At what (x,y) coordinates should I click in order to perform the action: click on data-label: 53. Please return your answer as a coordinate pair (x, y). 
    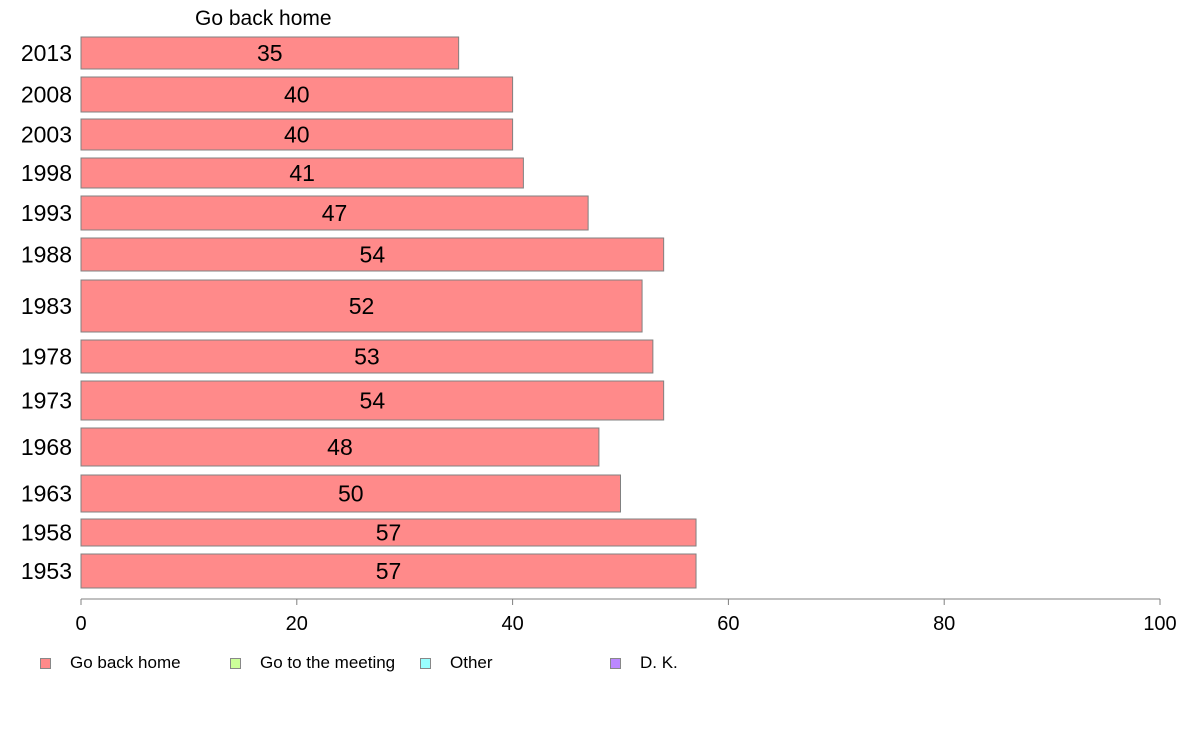
    Looking at the image, I should click on (367, 357).